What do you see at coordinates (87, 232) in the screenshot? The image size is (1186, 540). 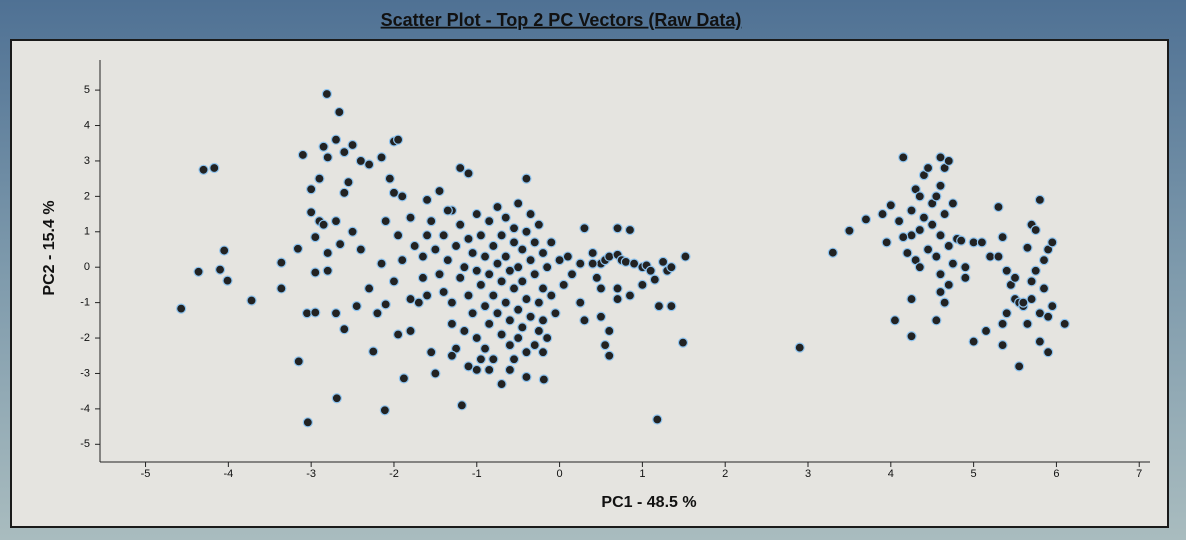 I see `y-tick-label: 1` at bounding box center [87, 232].